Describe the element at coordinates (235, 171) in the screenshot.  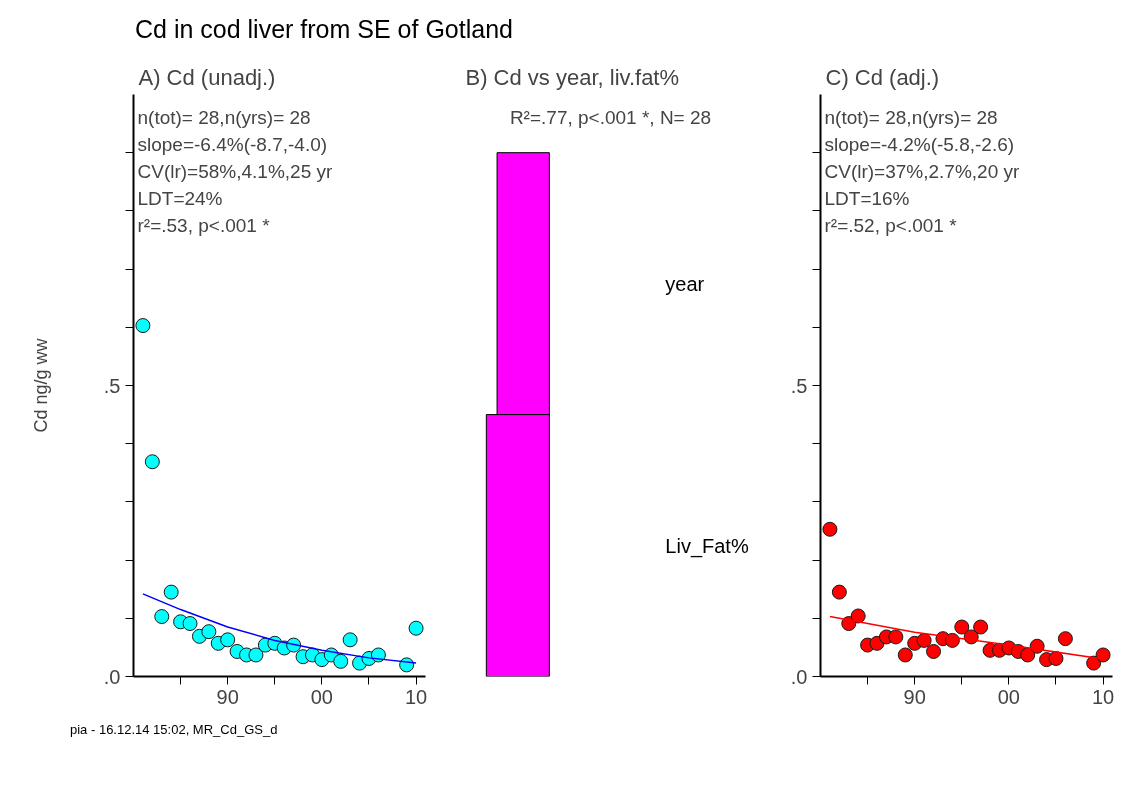
I see `annotation: CV(lr)=58%,4.1%,25 yr` at that location.